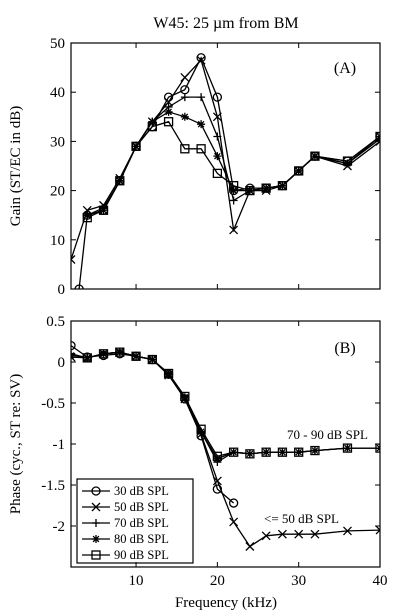  I want to click on legend-label-50-db-spl: 50 dB SPL, so click(141, 507).